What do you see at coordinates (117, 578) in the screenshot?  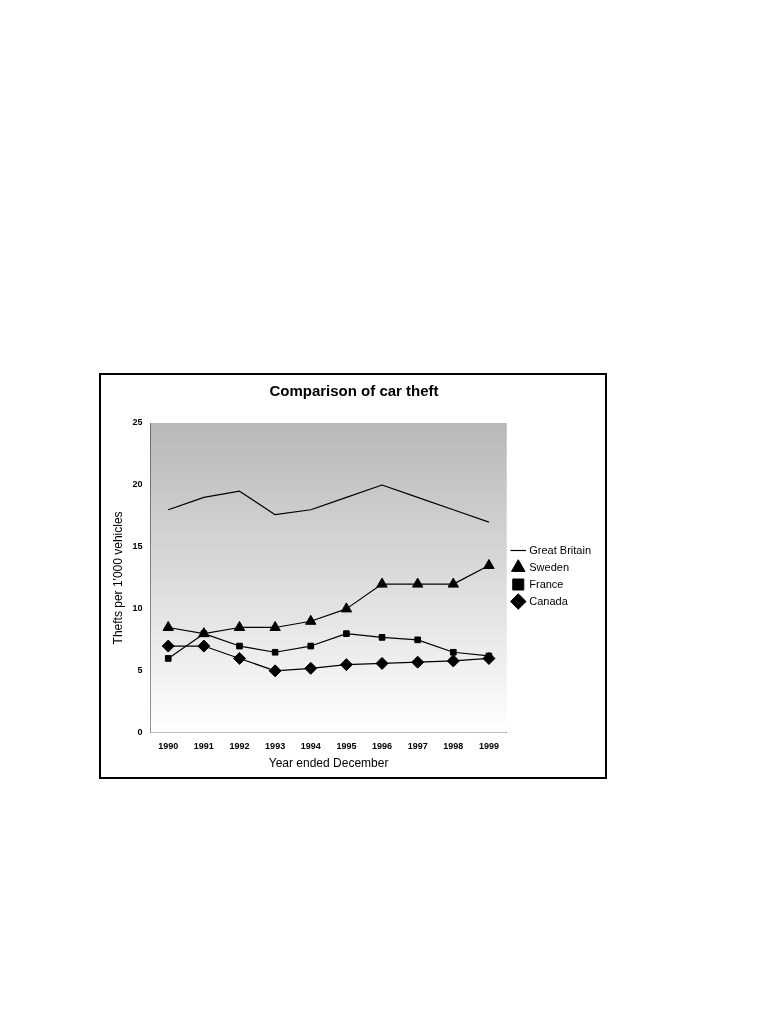 I see `y-axis-title: Thefts per 1'000 vehicles` at bounding box center [117, 578].